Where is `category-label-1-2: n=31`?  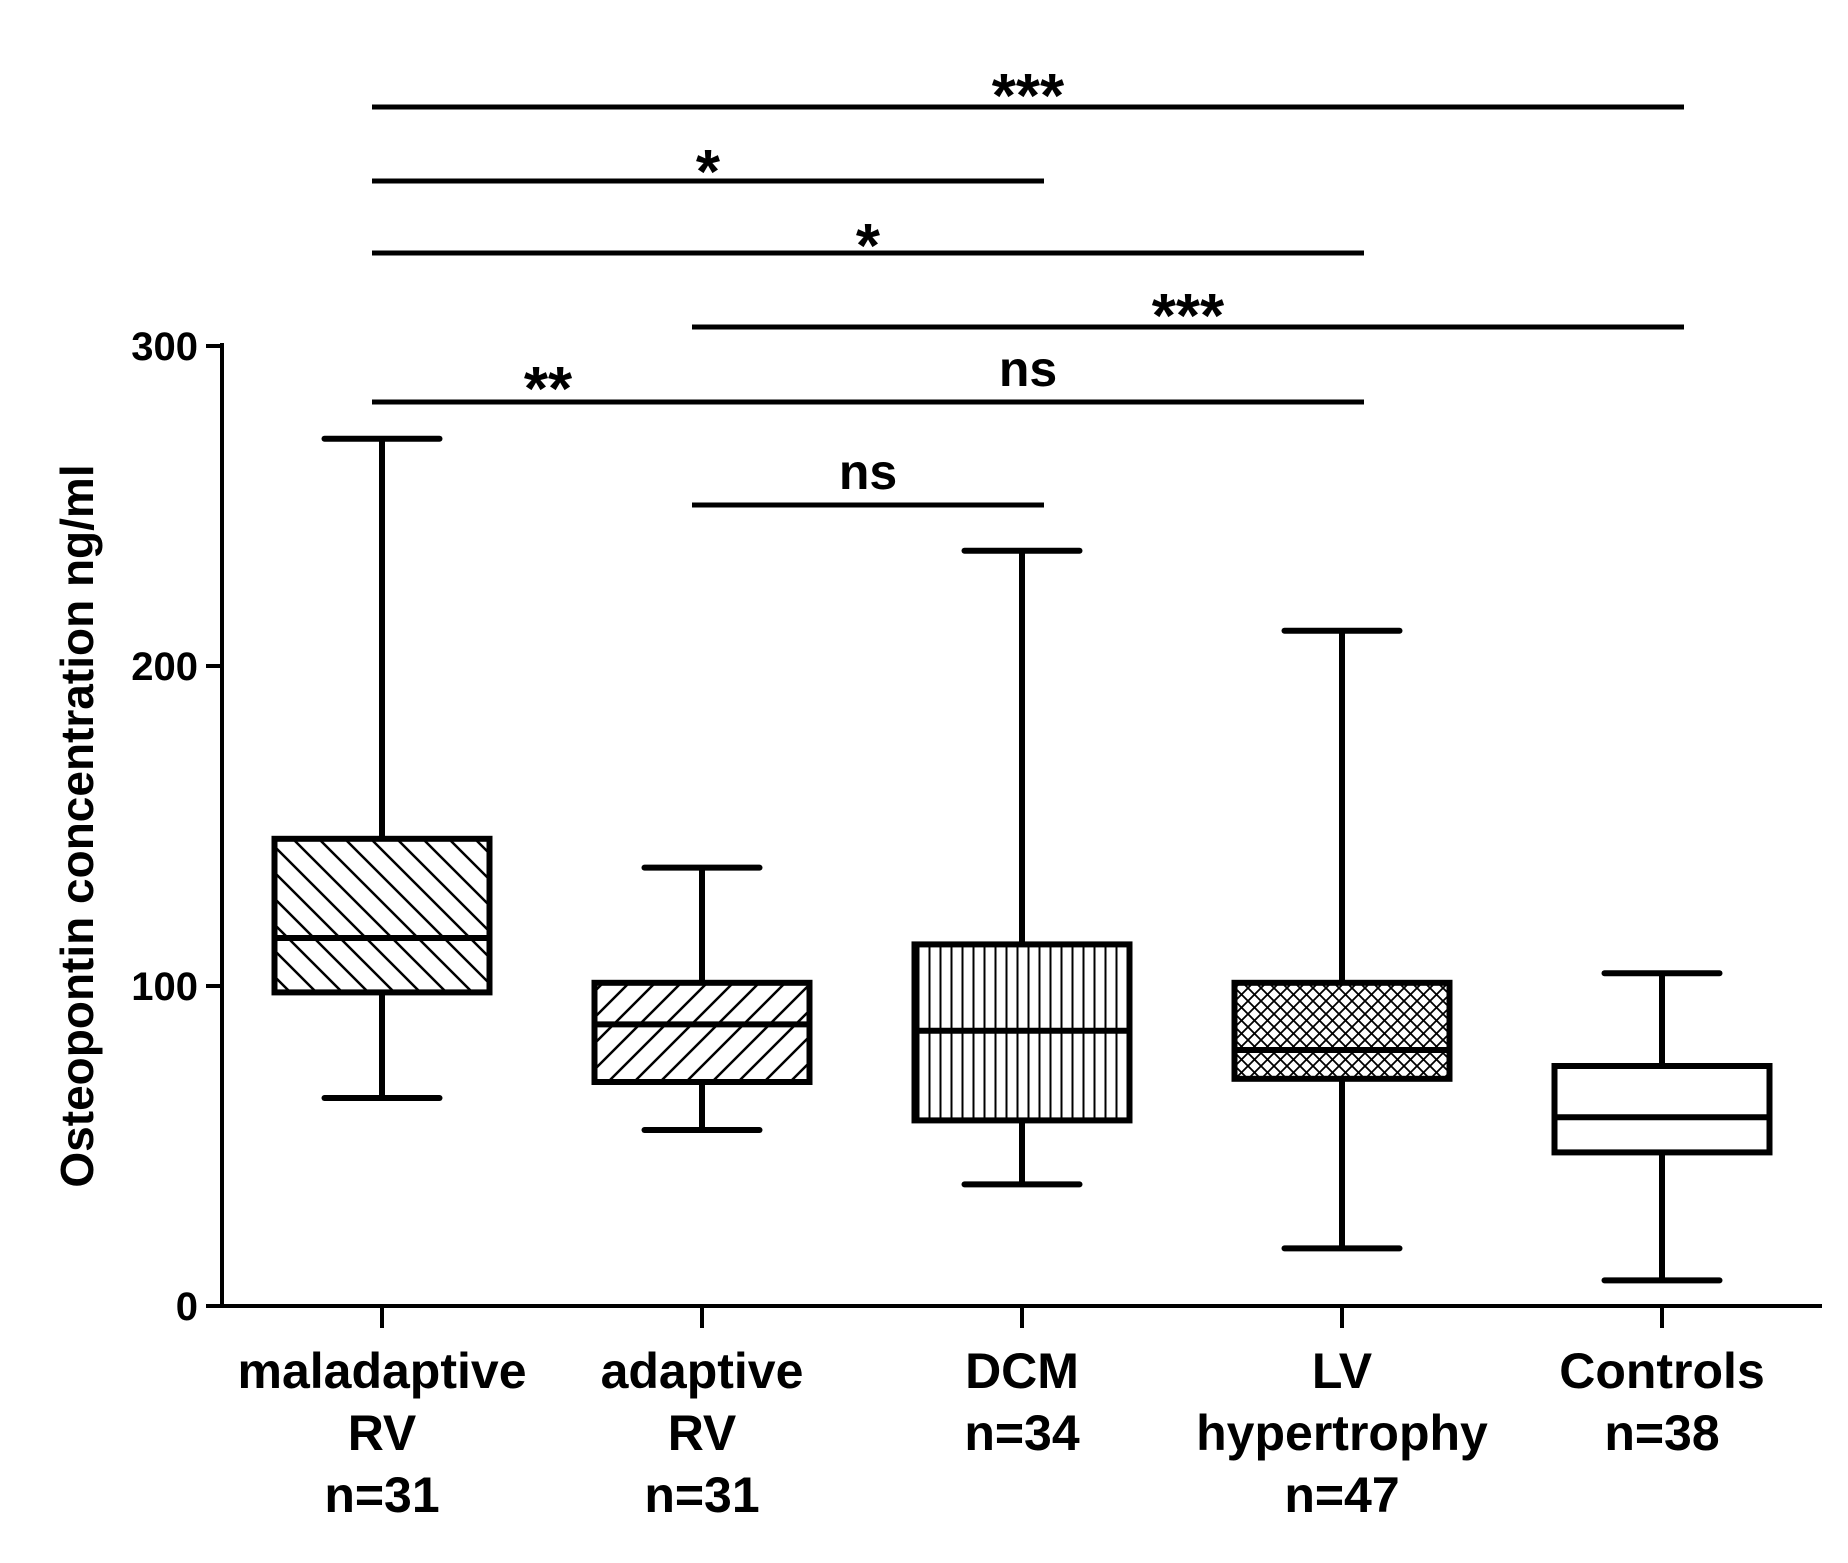
category-label-1-2: n=31 is located at coordinates (701, 1495).